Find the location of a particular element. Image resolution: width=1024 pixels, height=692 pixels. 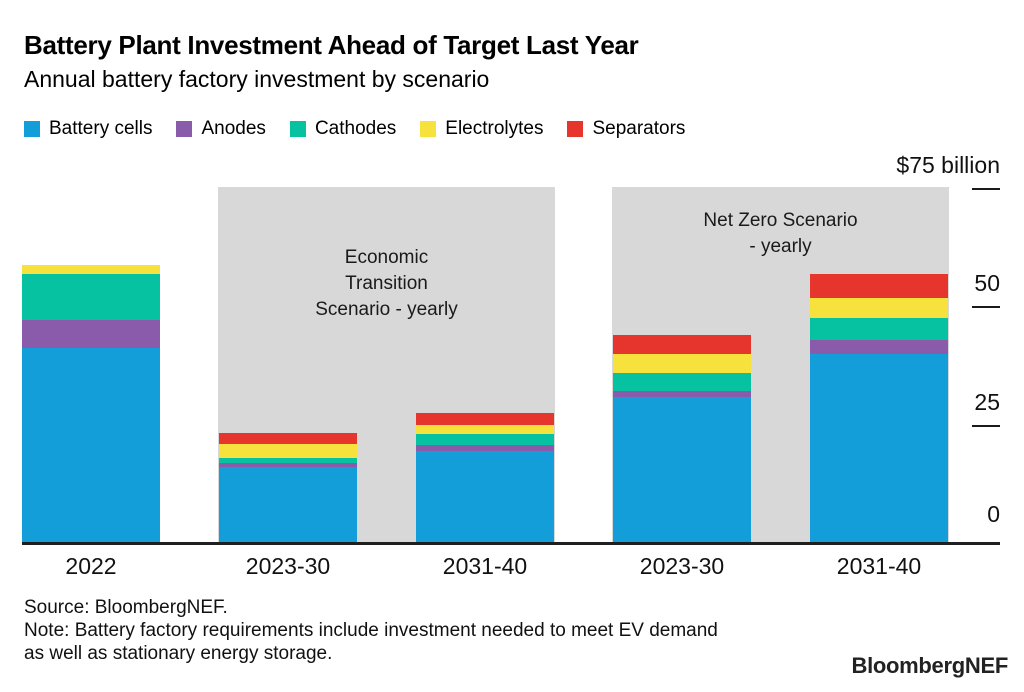

scenario-band-label: Economic Transition Scenario - yearly is located at coordinates (386, 284).